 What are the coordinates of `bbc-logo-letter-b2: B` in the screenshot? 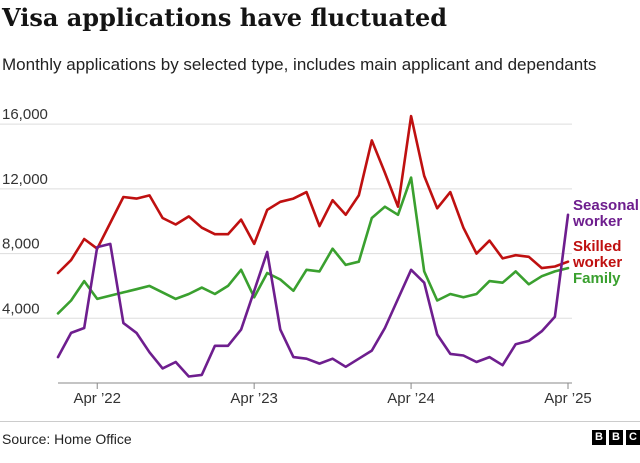 It's located at (616, 437).